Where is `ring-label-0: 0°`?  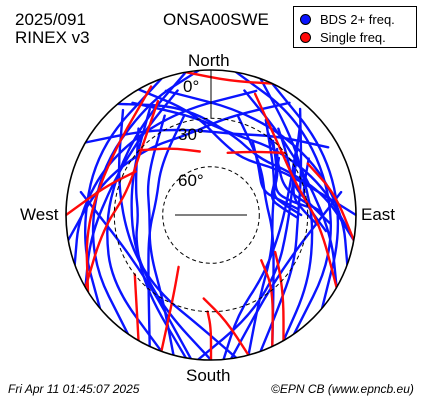 ring-label-0: 0° is located at coordinates (191, 86).